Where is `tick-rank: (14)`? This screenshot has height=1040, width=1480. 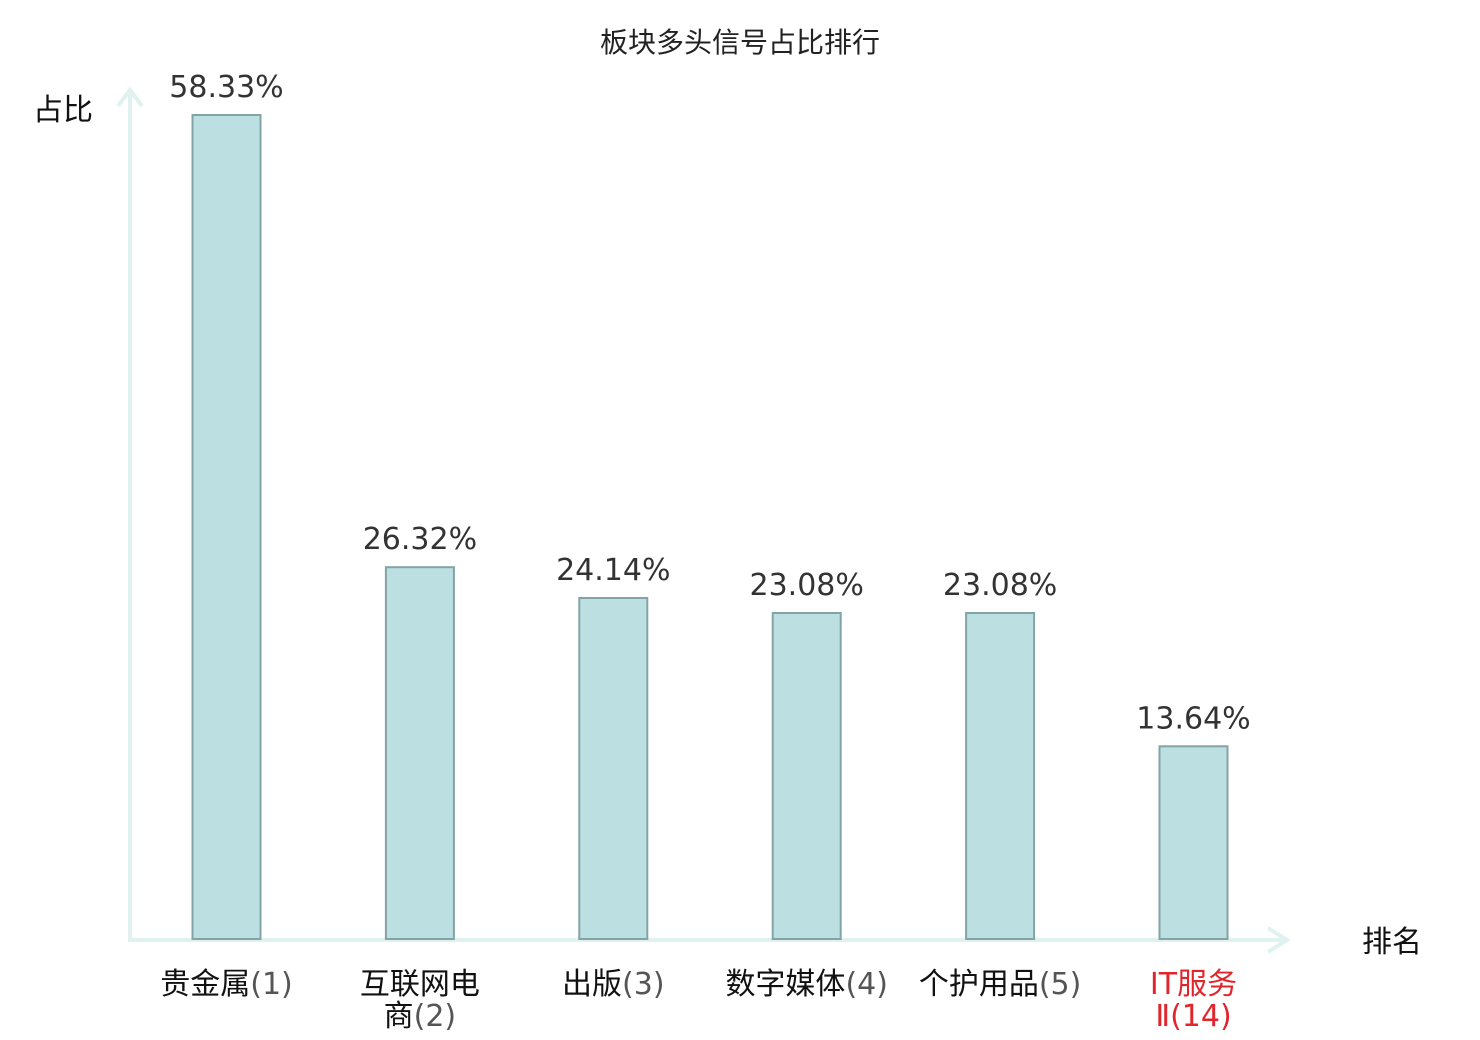 tick-rank: (14) is located at coordinates (1201, 1016).